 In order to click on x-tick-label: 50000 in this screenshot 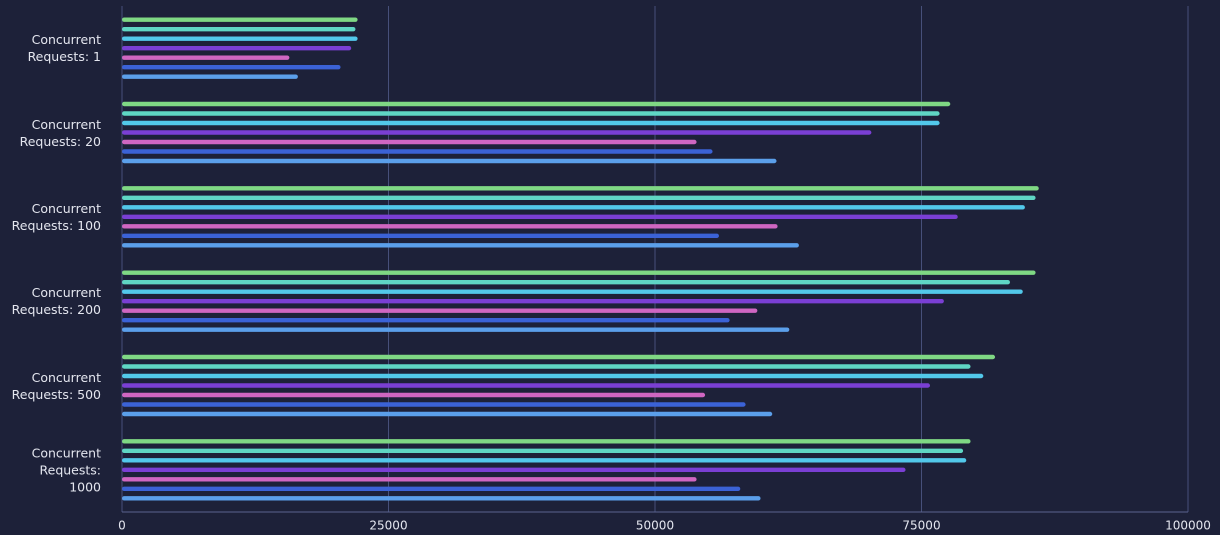, I will do `click(655, 526)`.